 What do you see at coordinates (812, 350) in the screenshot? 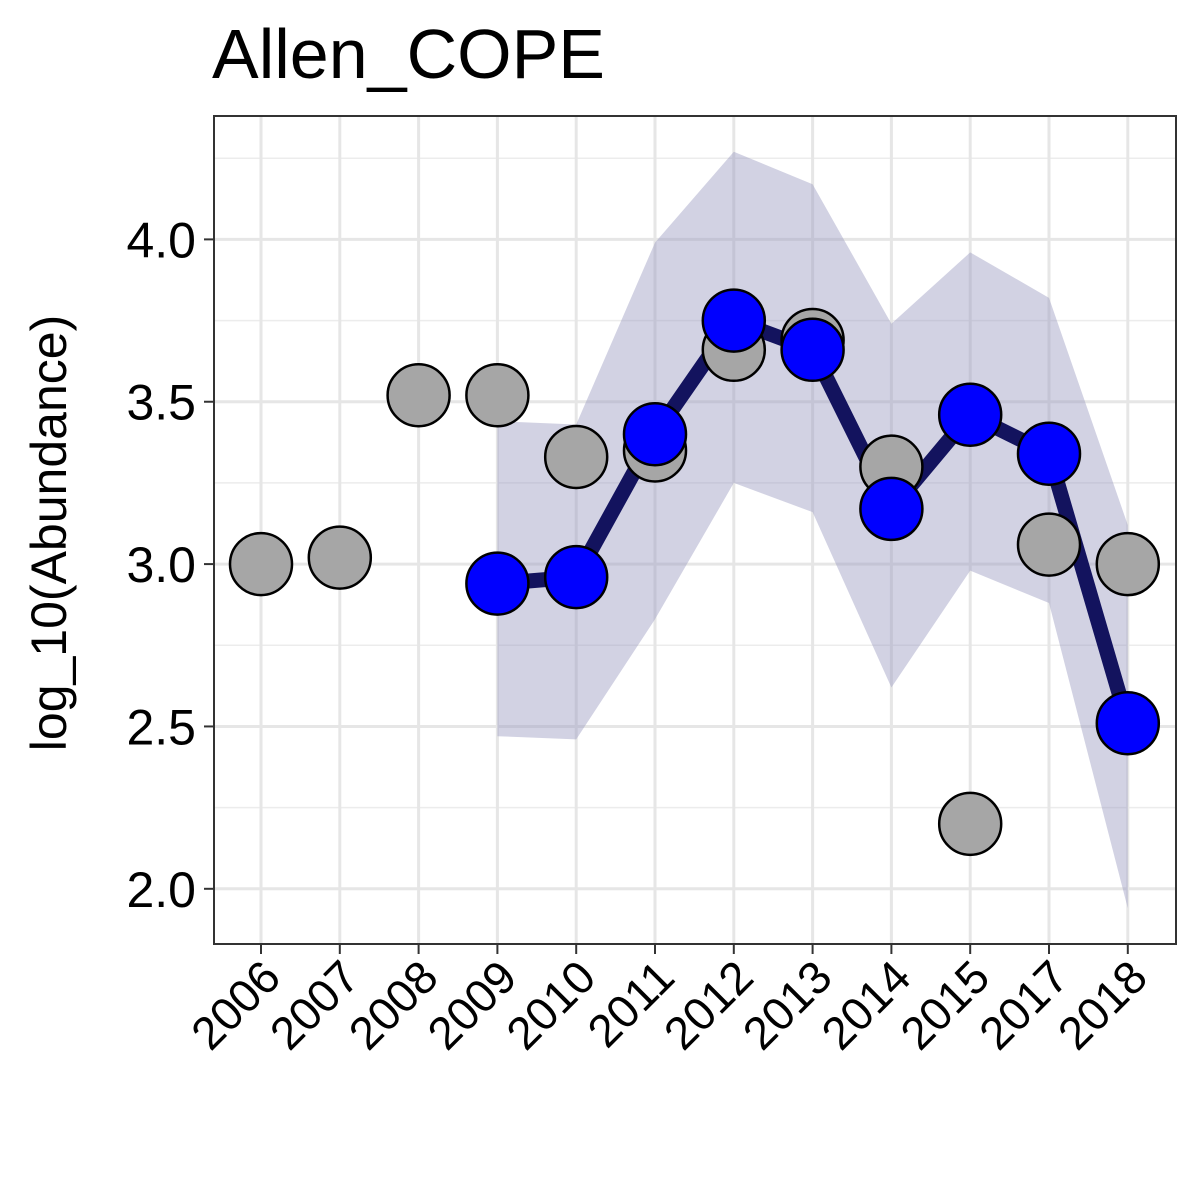
I see `estimate-point-2013` at bounding box center [812, 350].